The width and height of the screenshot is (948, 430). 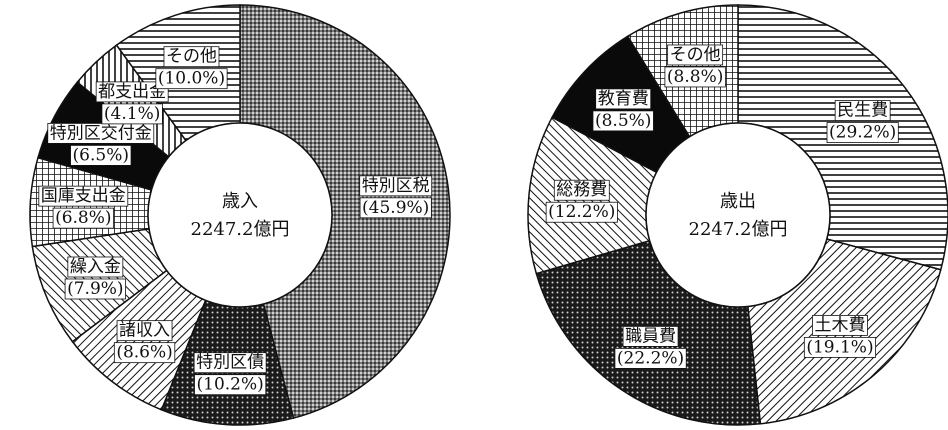 I want to click on label-tokubetsukuzei: 特別区税(45.9%), so click(x=396, y=197).